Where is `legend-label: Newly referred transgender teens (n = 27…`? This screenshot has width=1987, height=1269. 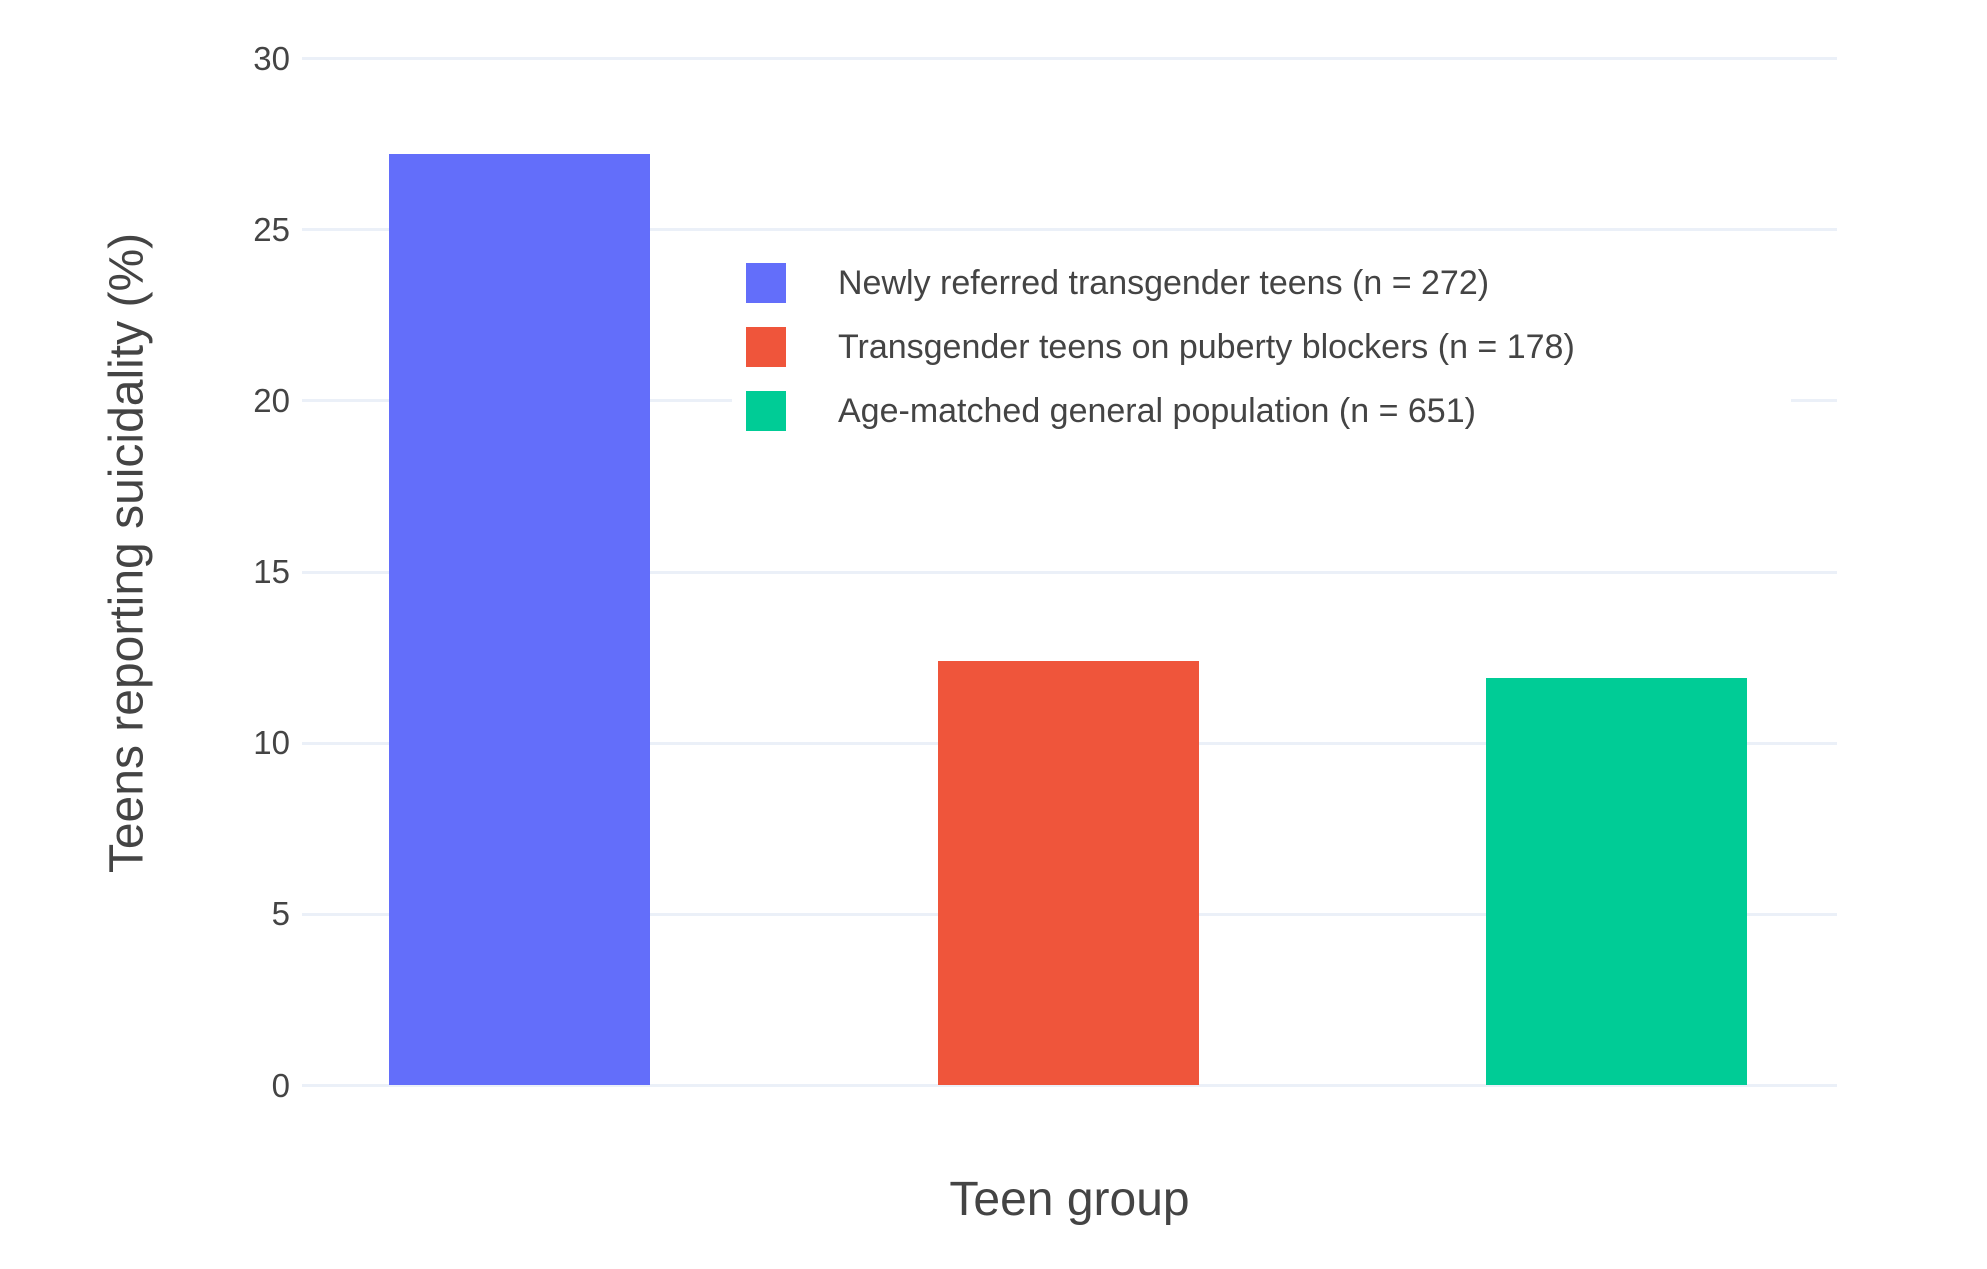
legend-label: Newly referred transgender teens (n = 27… is located at coordinates (1164, 283).